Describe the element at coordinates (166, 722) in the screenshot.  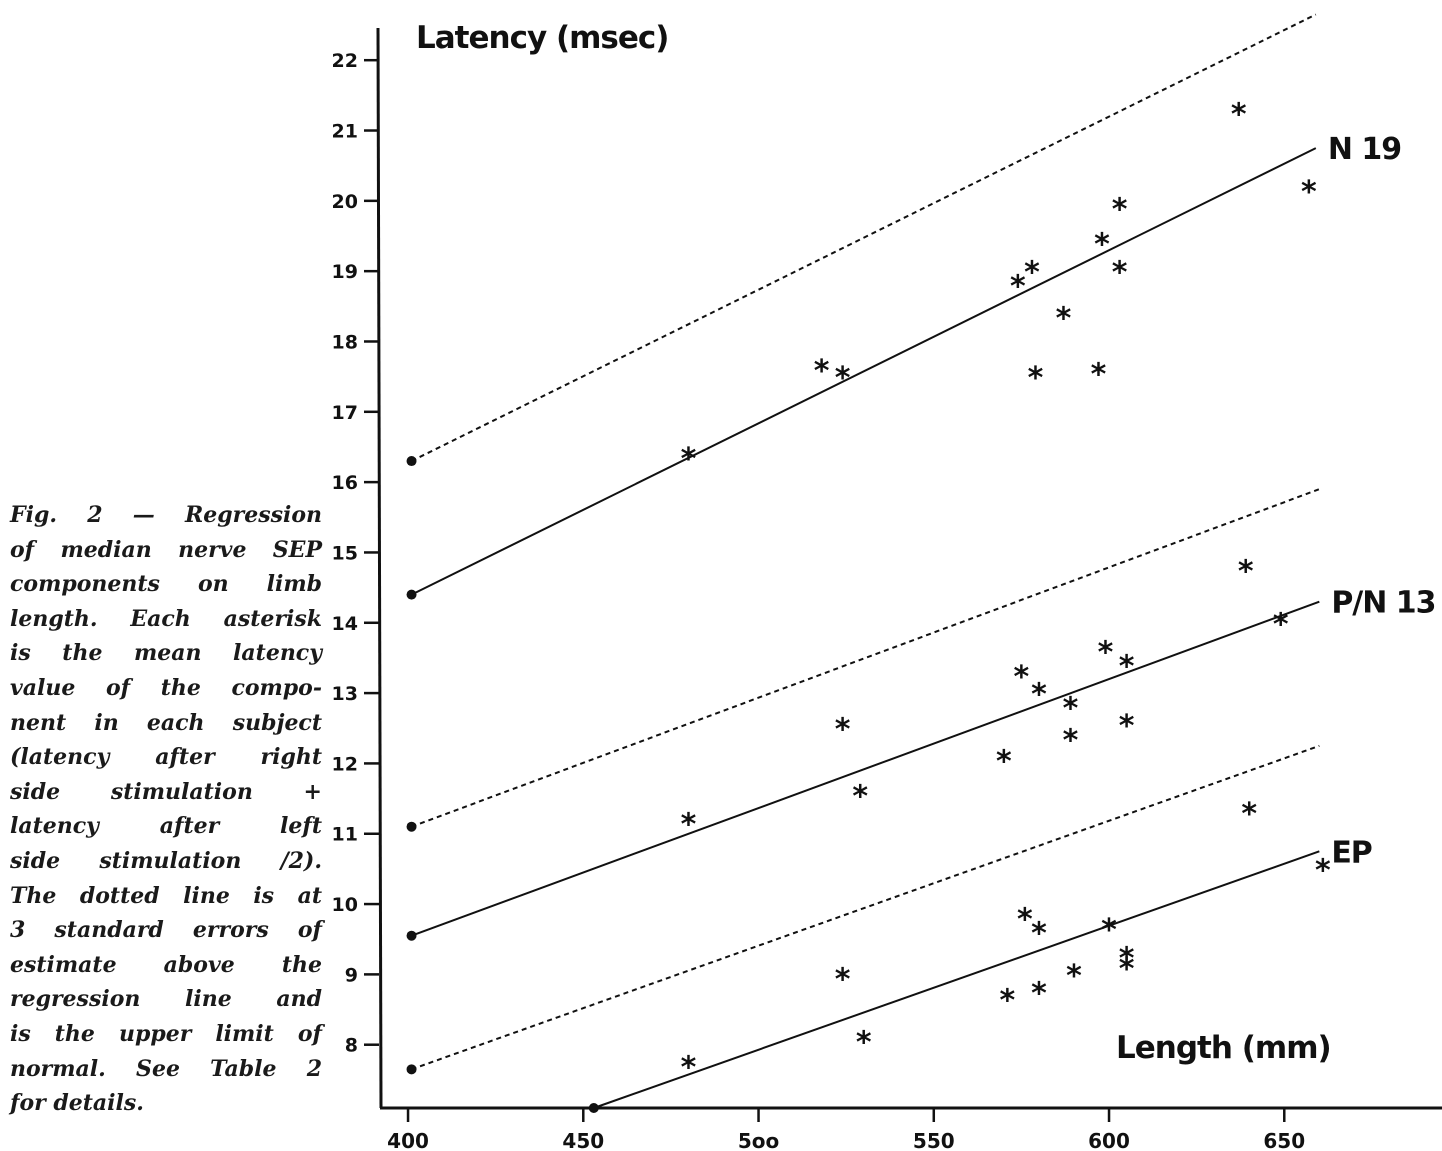
I see `caption-line: nent in each subject` at that location.